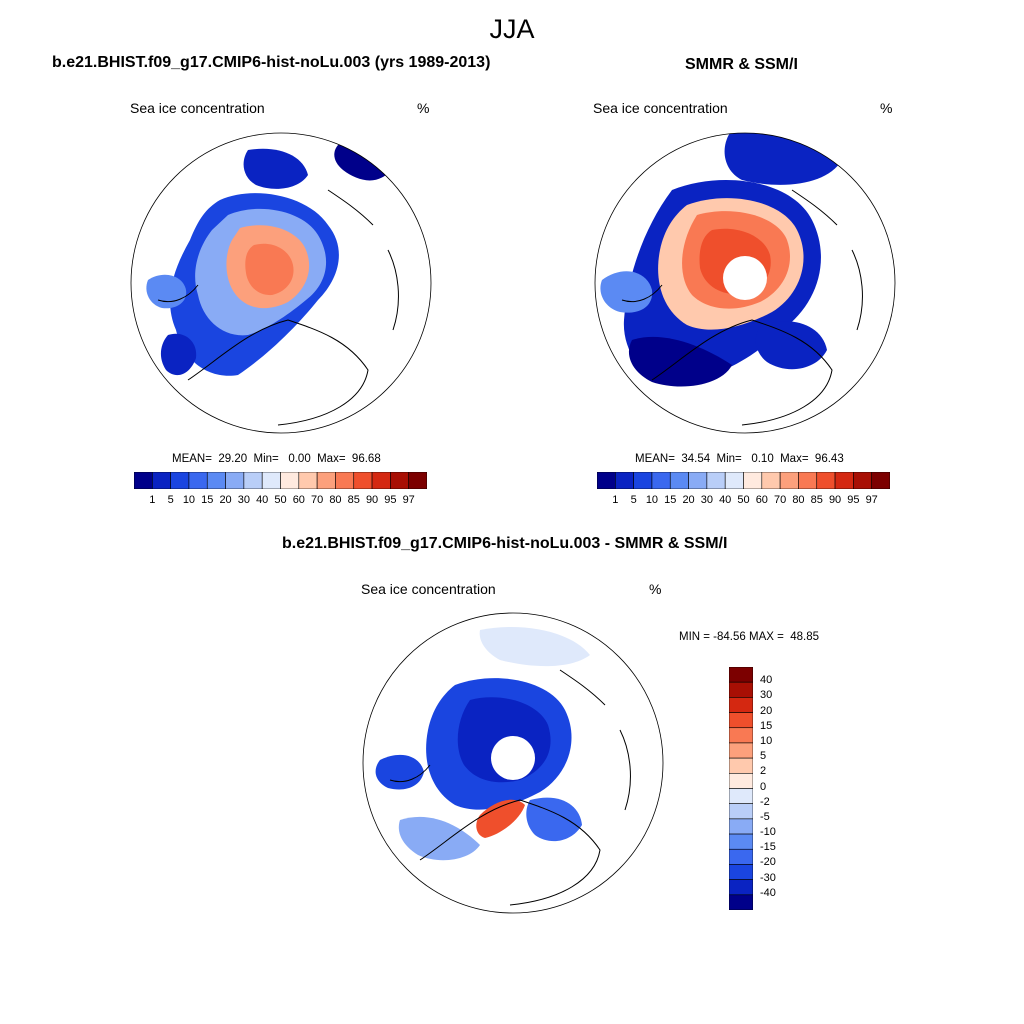 Image resolution: width=1024 pixels, height=1024 pixels. Describe the element at coordinates (423, 108) in the screenshot. I see `model-units-label: %` at that location.